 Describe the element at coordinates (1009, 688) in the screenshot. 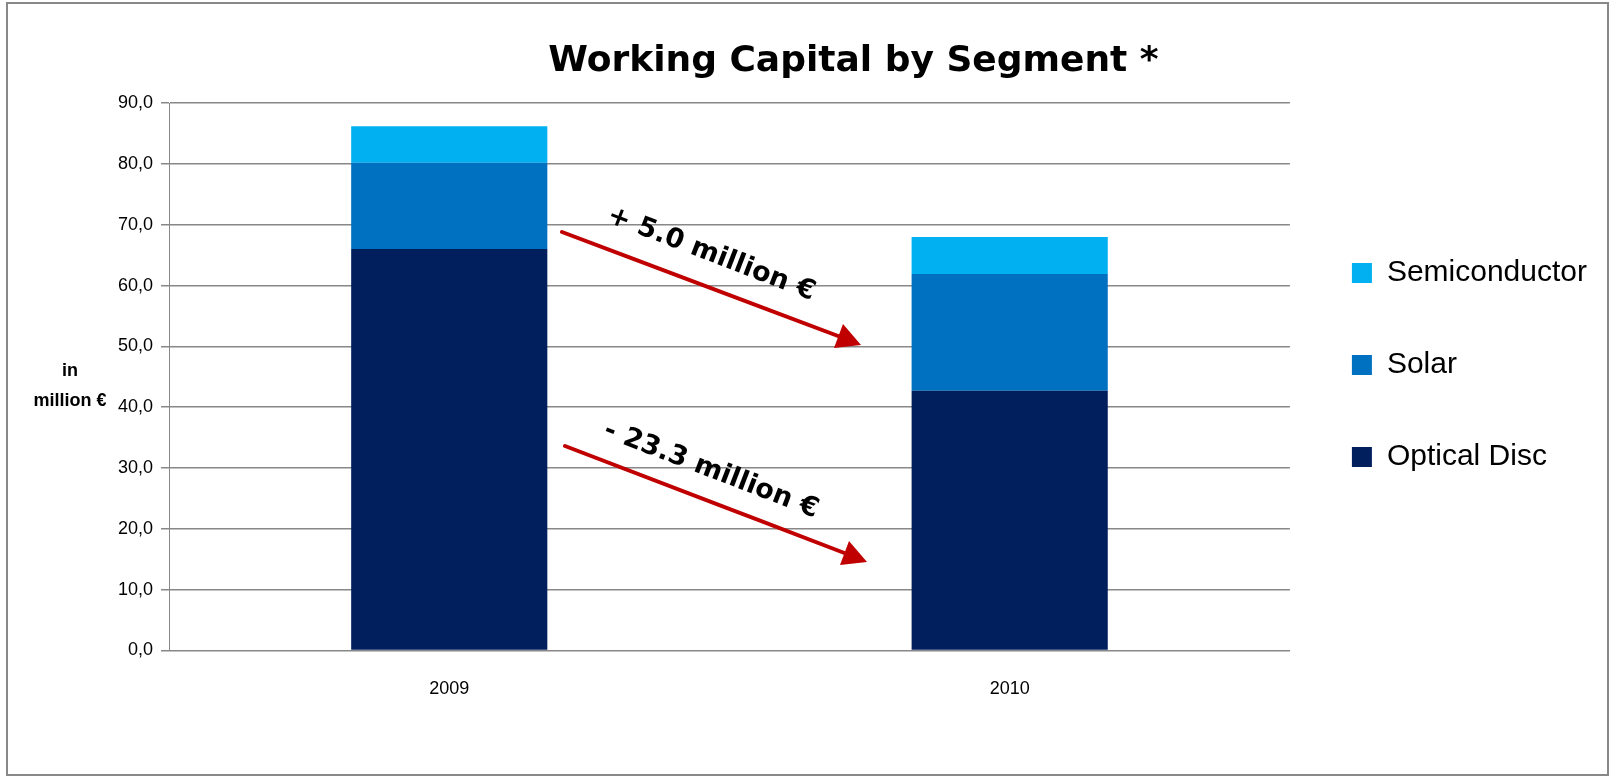

I see `x-tick-label: 2010` at that location.